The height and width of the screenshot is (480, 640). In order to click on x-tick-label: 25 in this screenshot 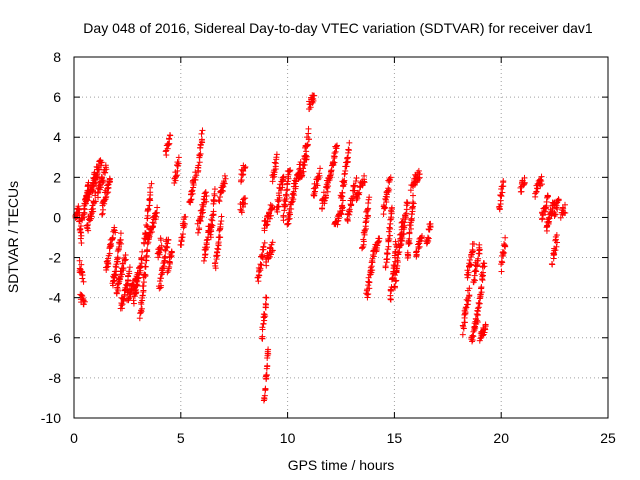, I will do `click(608, 438)`.